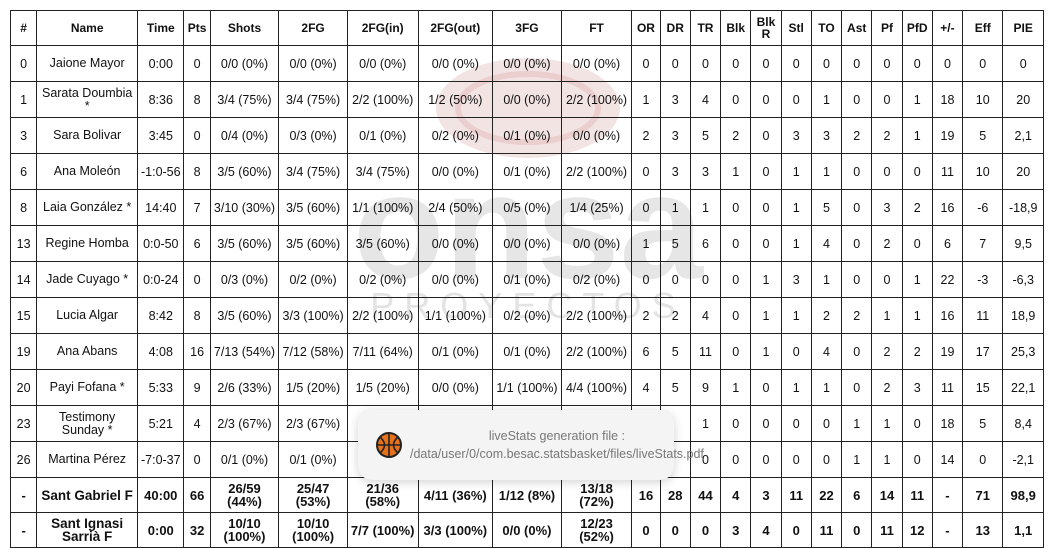 The width and height of the screenshot is (1054, 548). I want to click on stat-cell: 22, so click(947, 279).